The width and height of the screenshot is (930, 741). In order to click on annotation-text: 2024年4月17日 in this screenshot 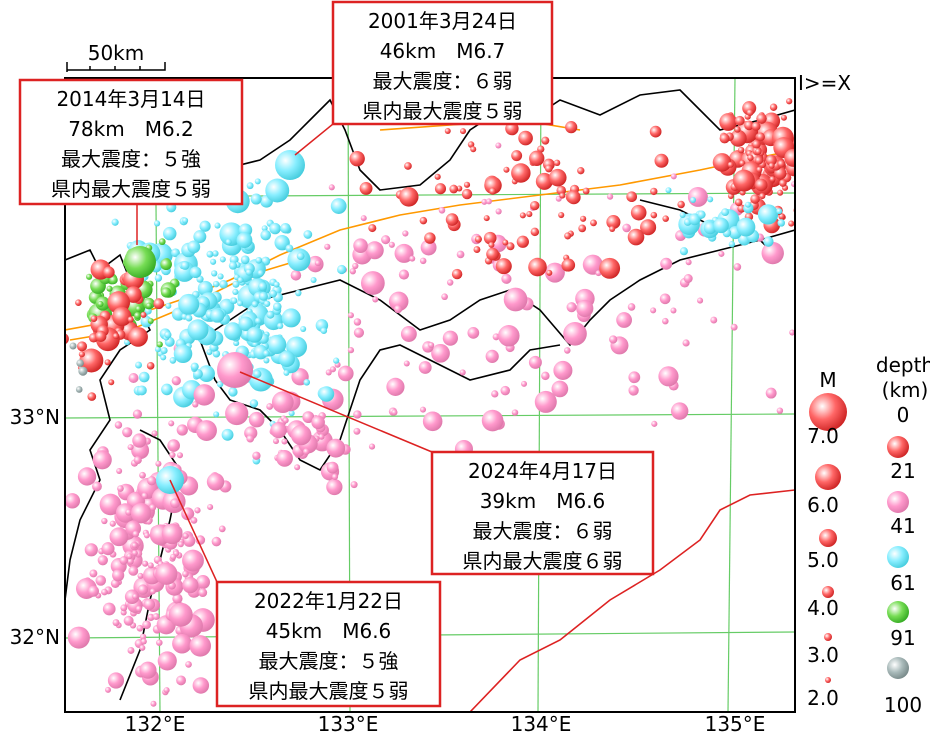, I will do `click(542, 471)`.